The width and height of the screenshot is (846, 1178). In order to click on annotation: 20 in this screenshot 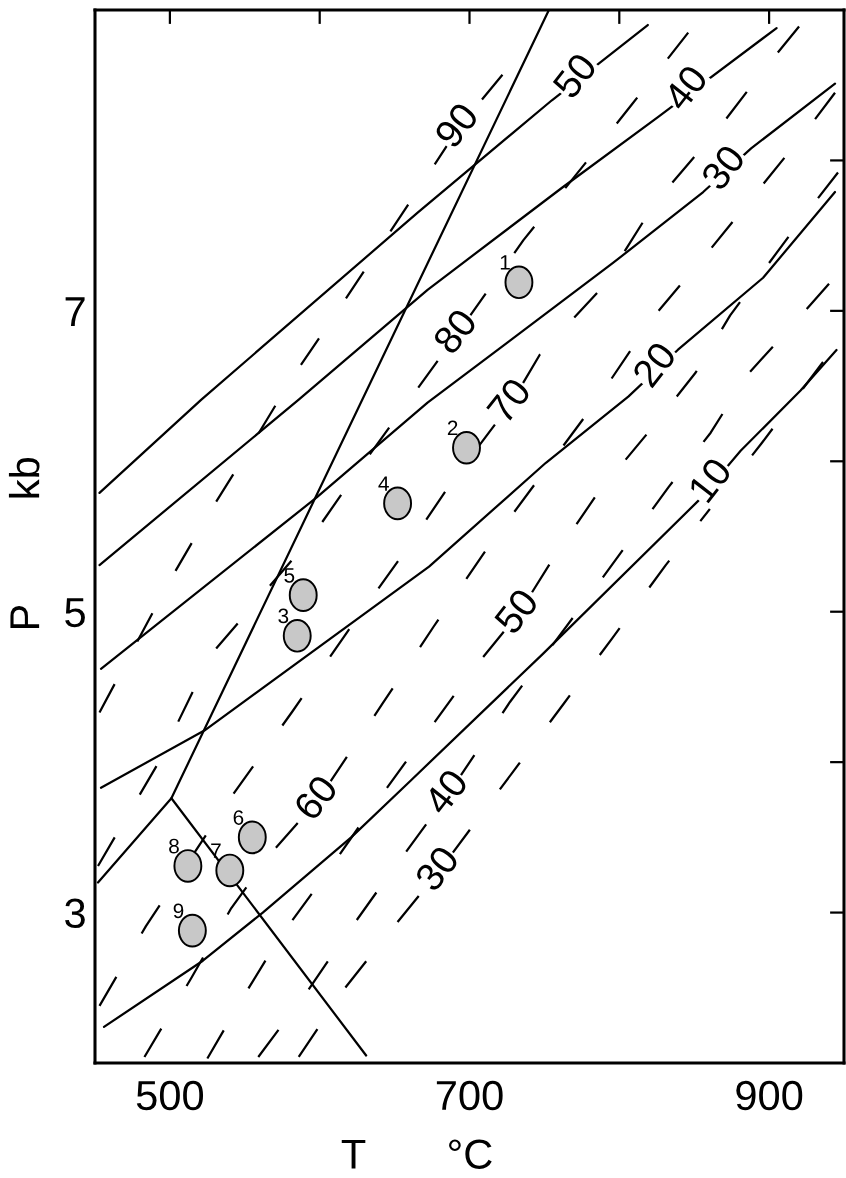, I will do `click(654, 364)`.